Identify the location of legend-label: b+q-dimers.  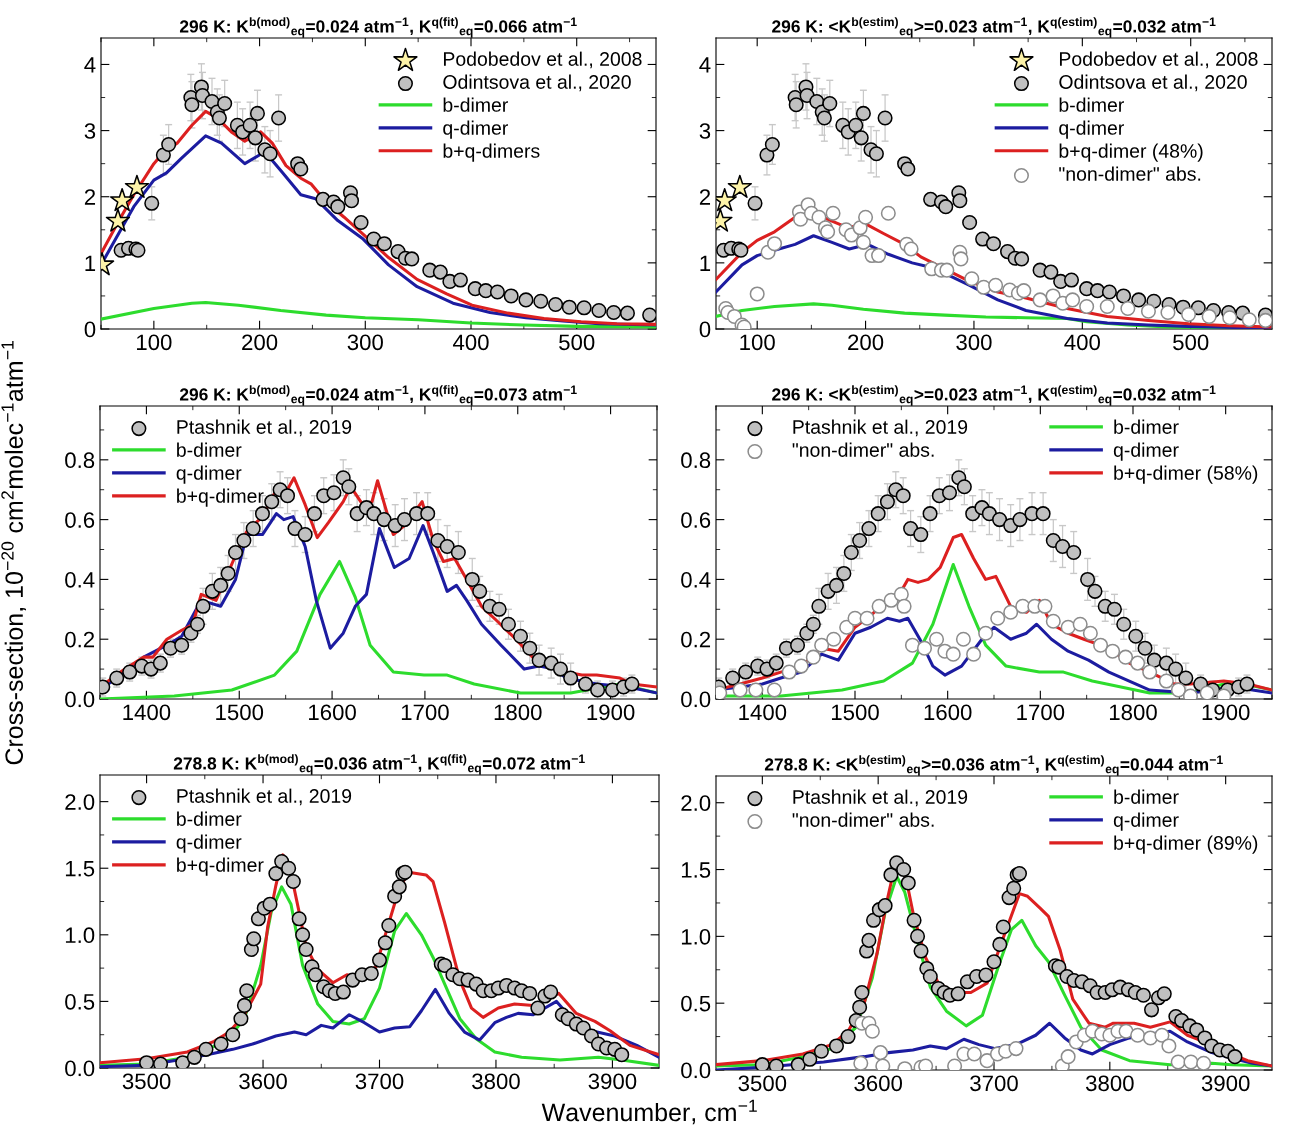
(491, 152).